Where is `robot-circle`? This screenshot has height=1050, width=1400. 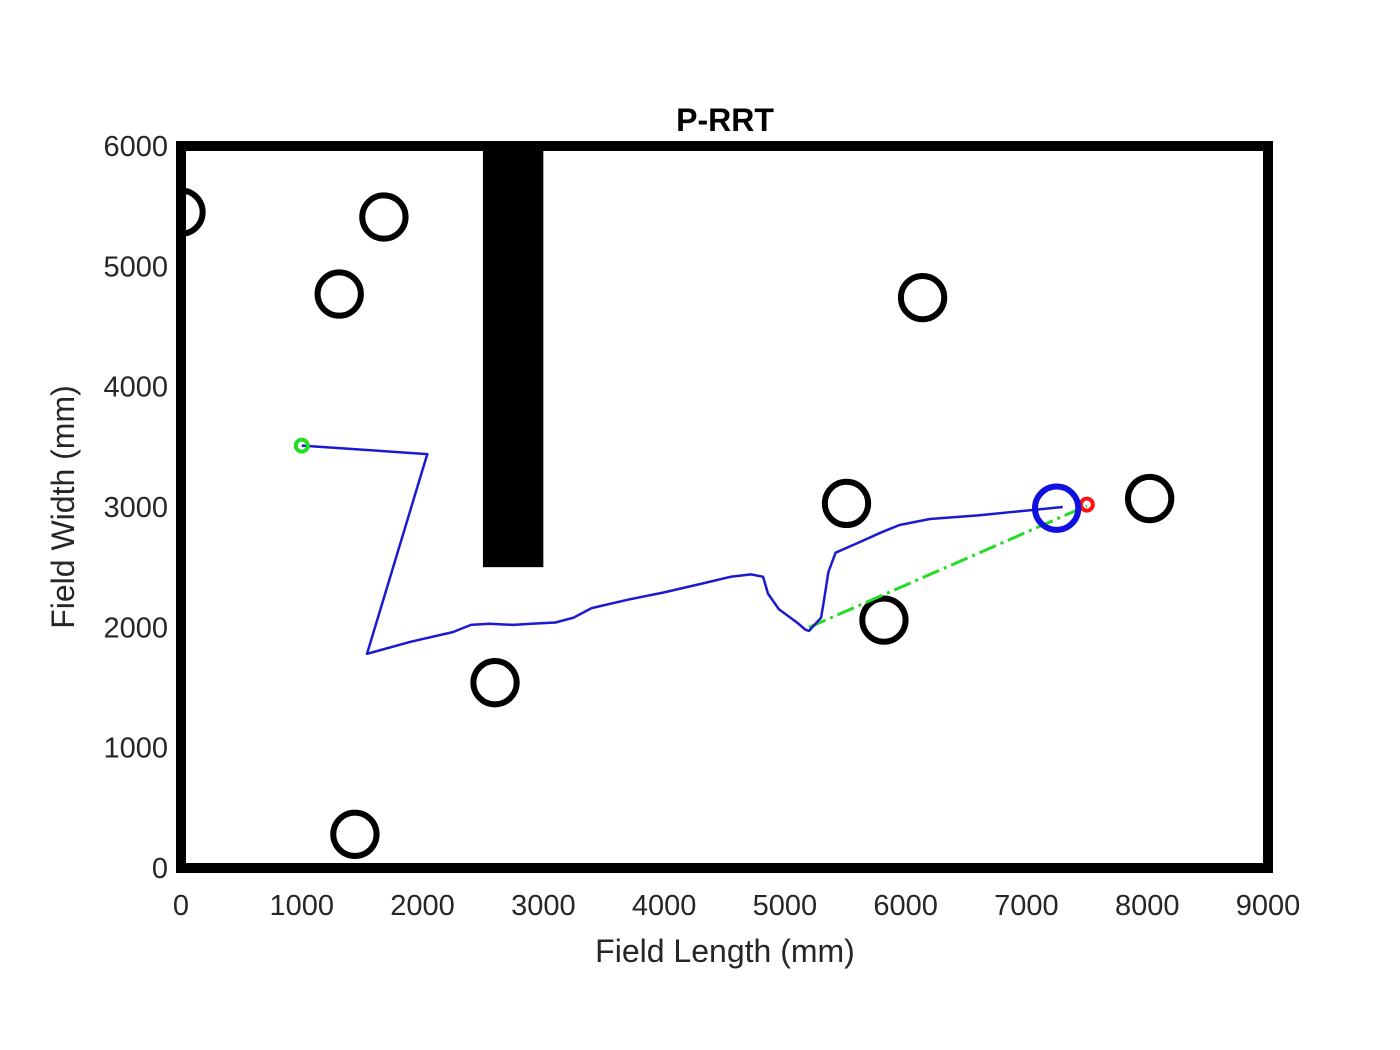
robot-circle is located at coordinates (1056, 508).